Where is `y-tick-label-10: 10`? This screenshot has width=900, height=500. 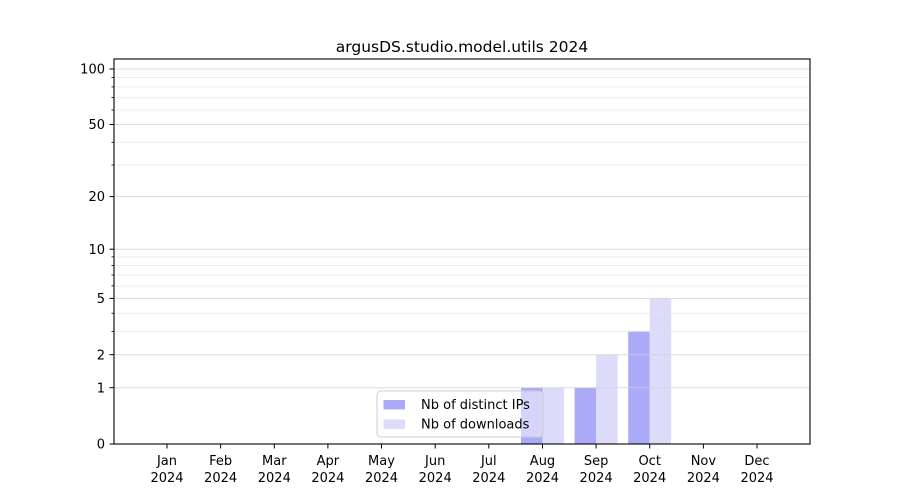 y-tick-label-10: 10 is located at coordinates (96, 250).